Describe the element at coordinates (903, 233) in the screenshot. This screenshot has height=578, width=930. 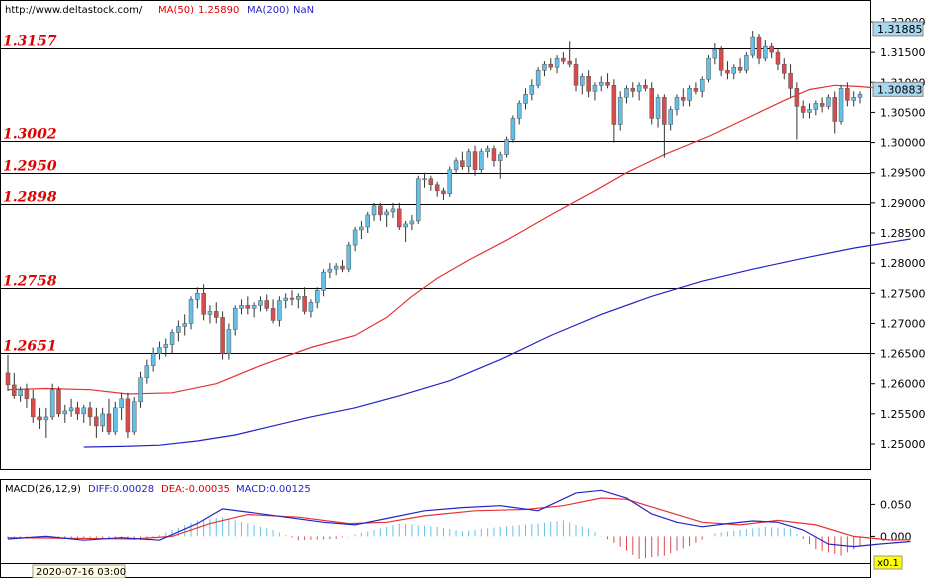
I see `price-tick-label: 1.28500` at that location.